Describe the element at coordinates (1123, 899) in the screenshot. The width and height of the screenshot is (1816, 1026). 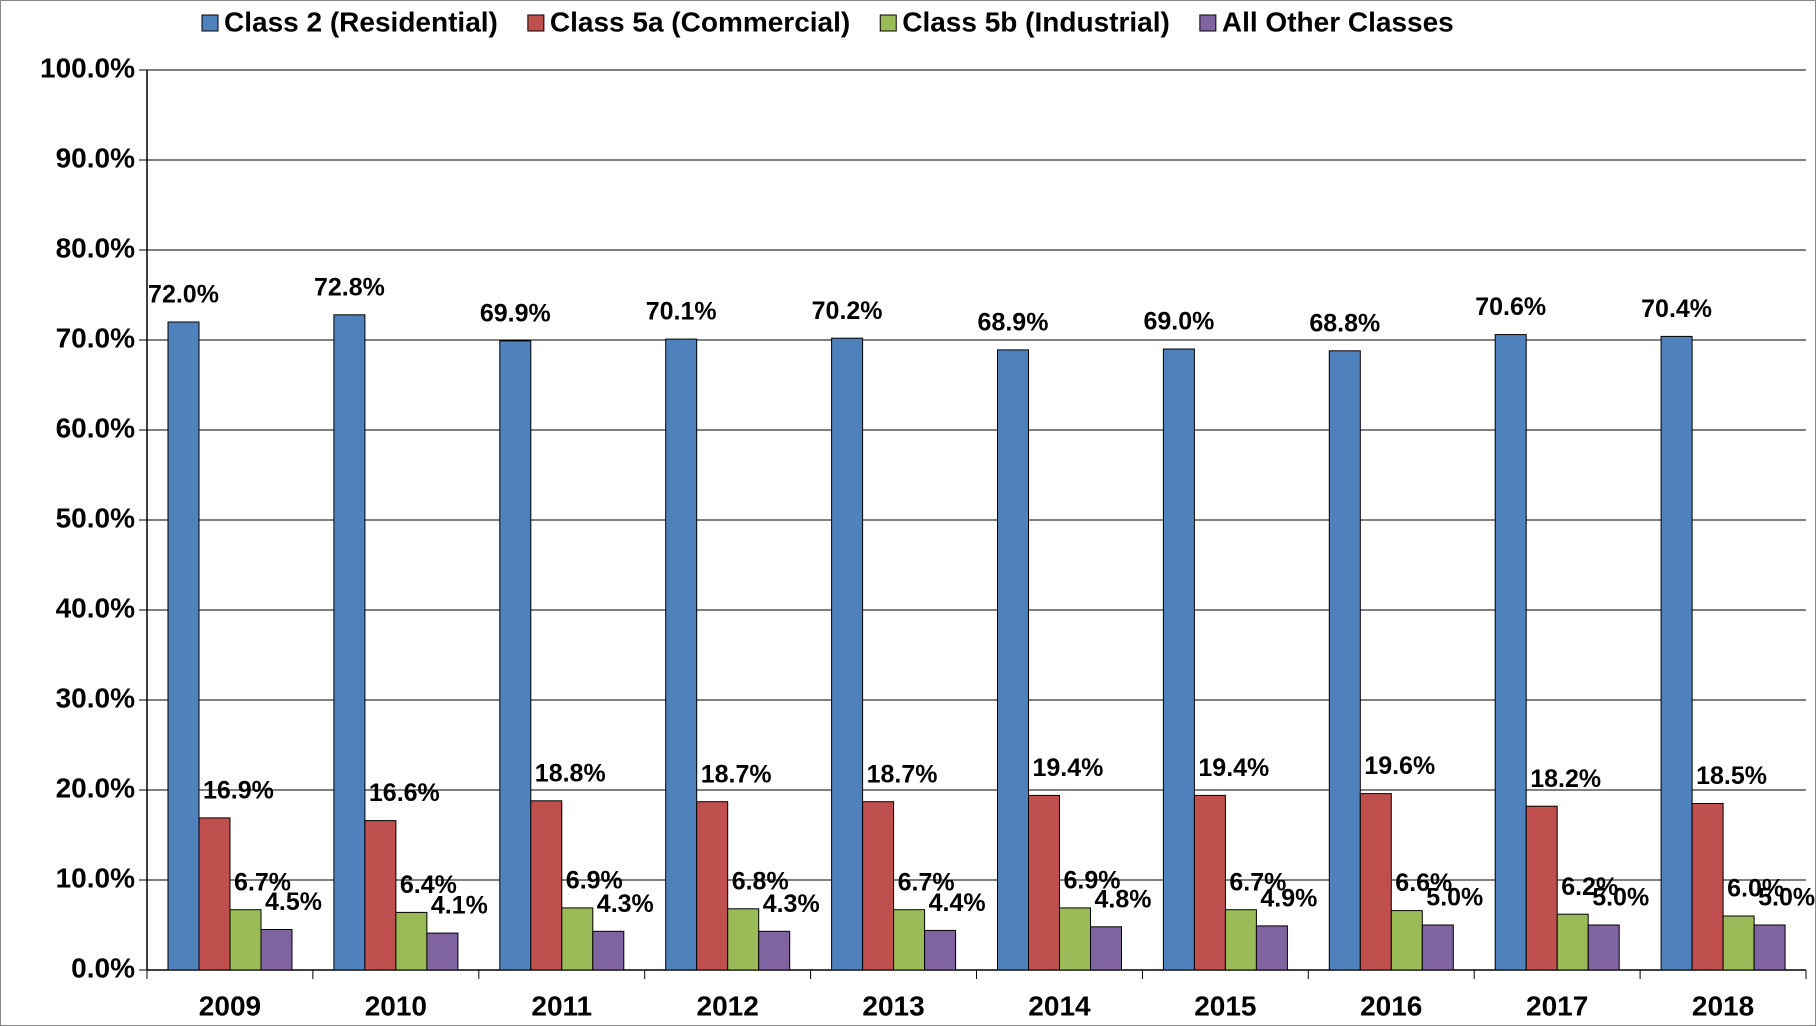
I see `data-label: 4.8%` at that location.